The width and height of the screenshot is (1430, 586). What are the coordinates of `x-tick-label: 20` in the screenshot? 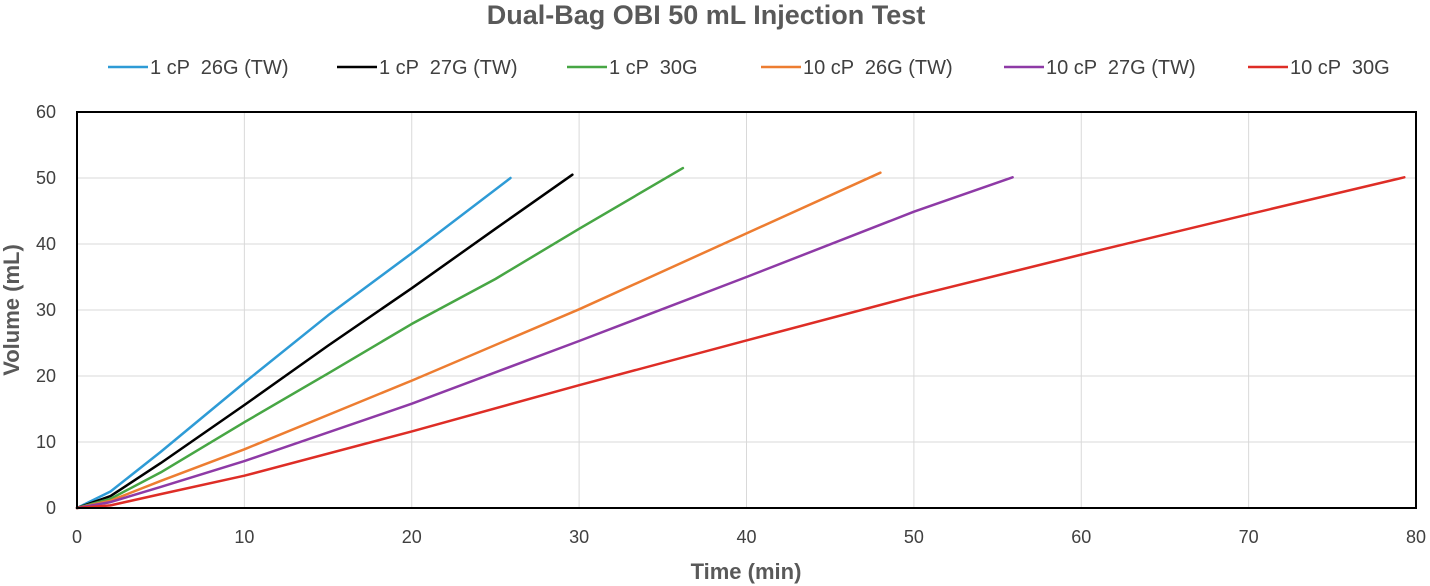 It's located at (412, 537).